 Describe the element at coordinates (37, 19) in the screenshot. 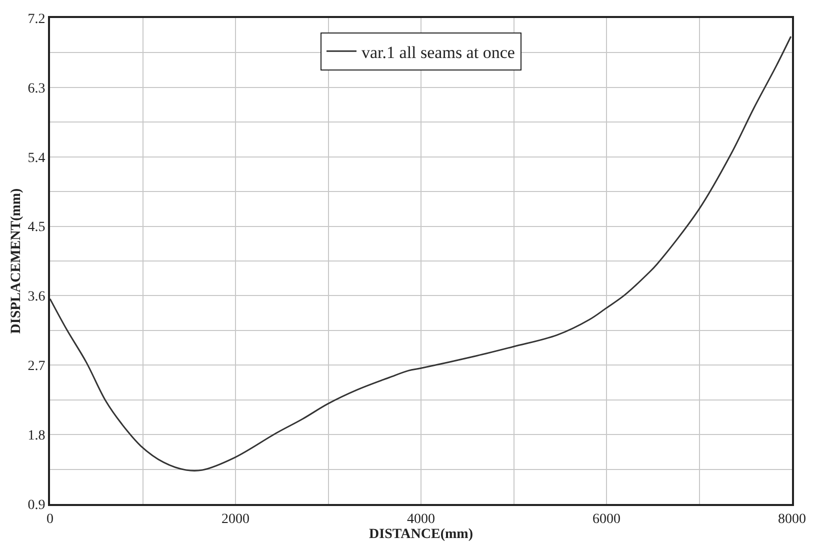

I see `y-tick-label: 7.2` at that location.